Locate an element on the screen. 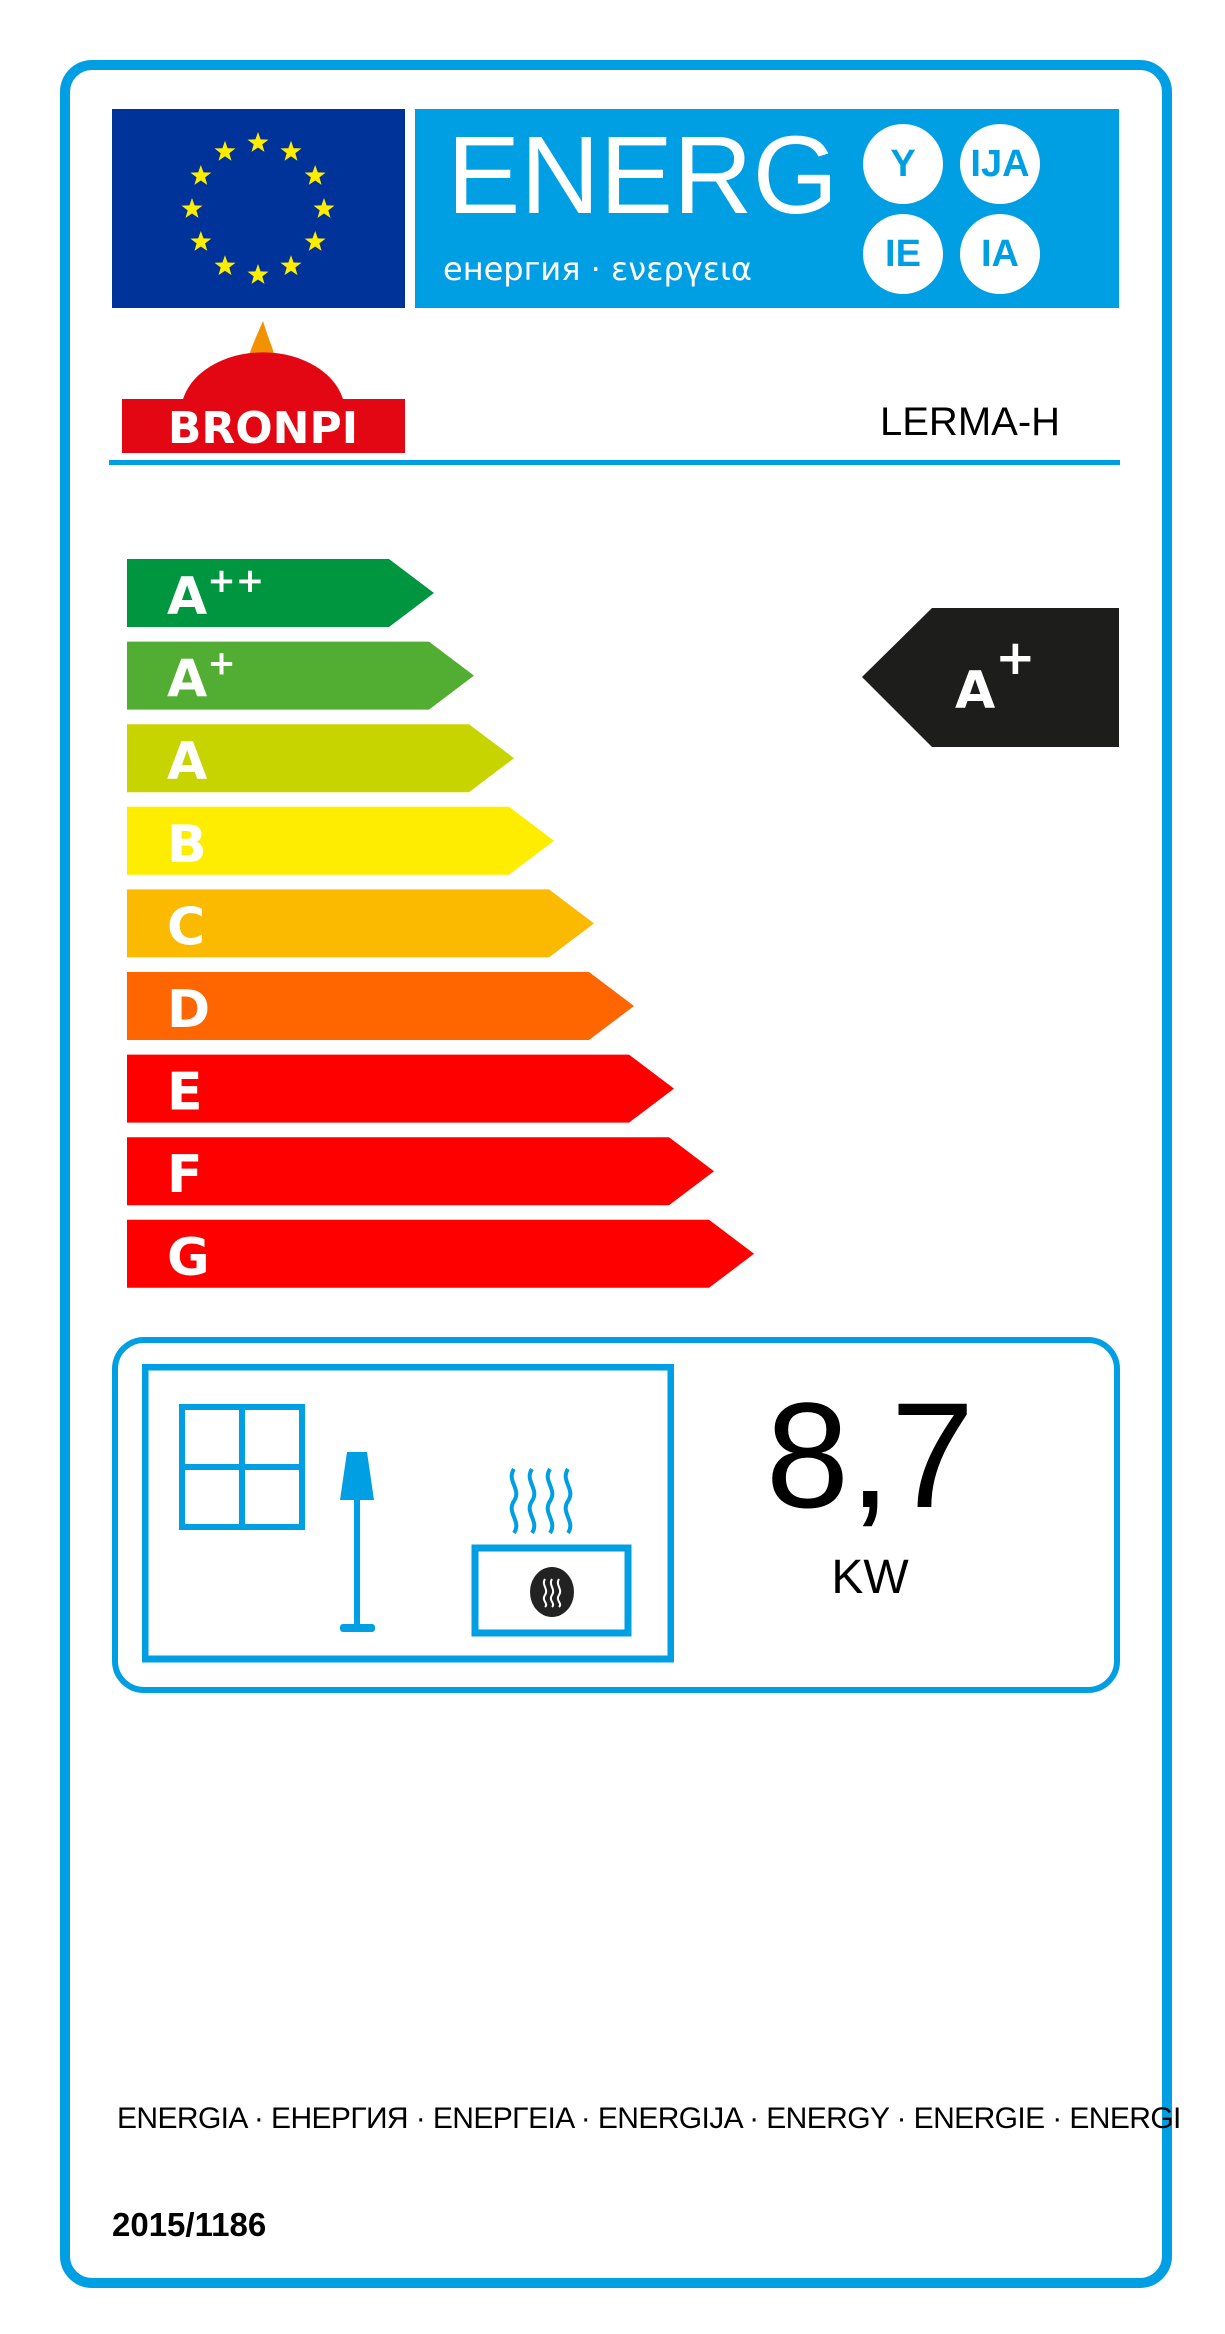  output-box is located at coordinates (616, 1515).